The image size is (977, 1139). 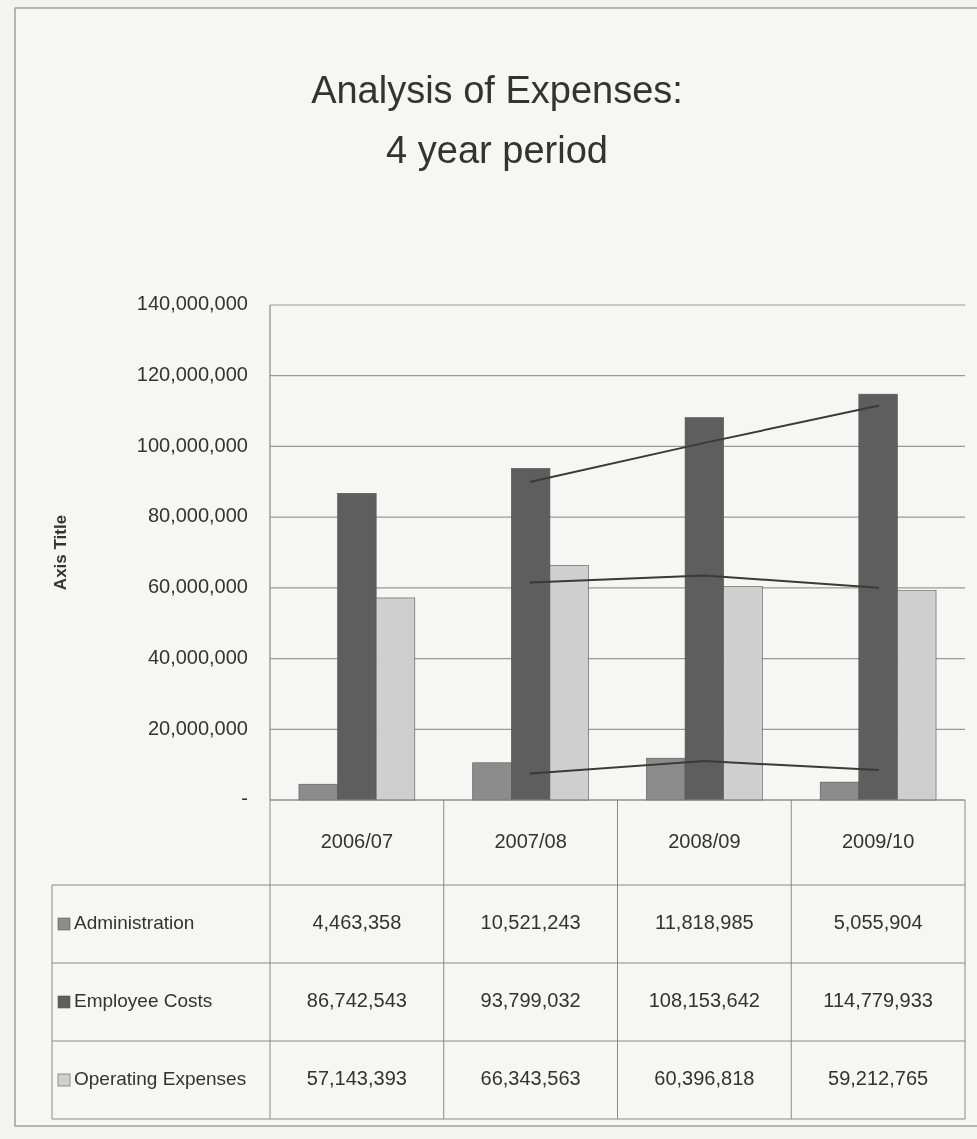 What do you see at coordinates (878, 922) in the screenshot?
I see `data-label: 5,055,904` at bounding box center [878, 922].